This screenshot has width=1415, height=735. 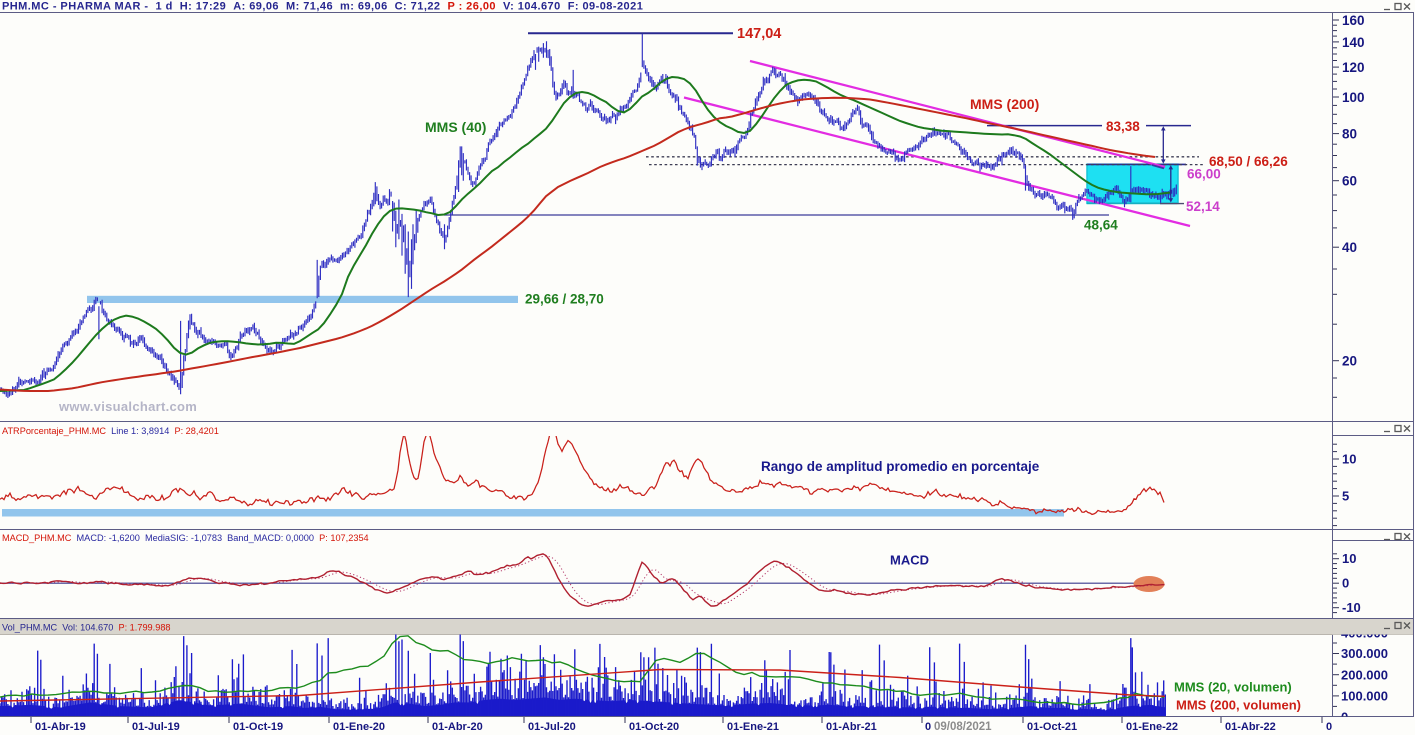 I want to click on svg-text: 01-Jul-20, so click(x=552, y=727).